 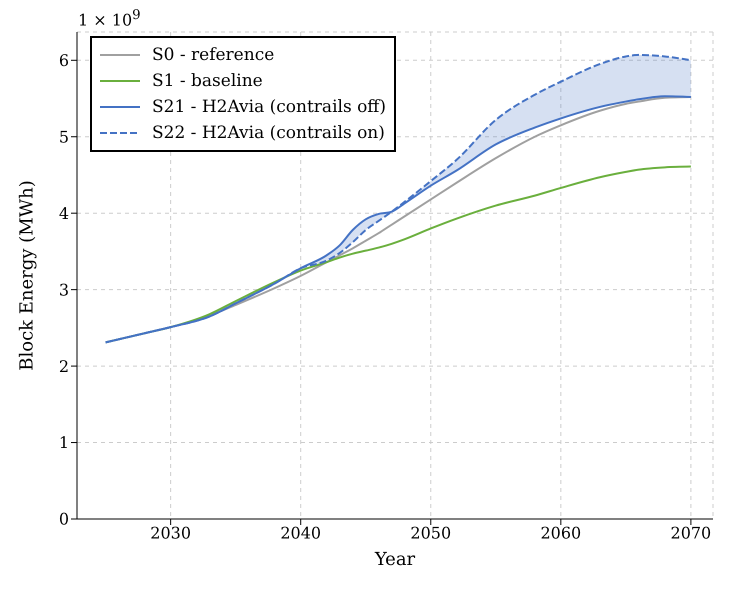 I want to click on x-tick-label: 2060, so click(x=561, y=532).